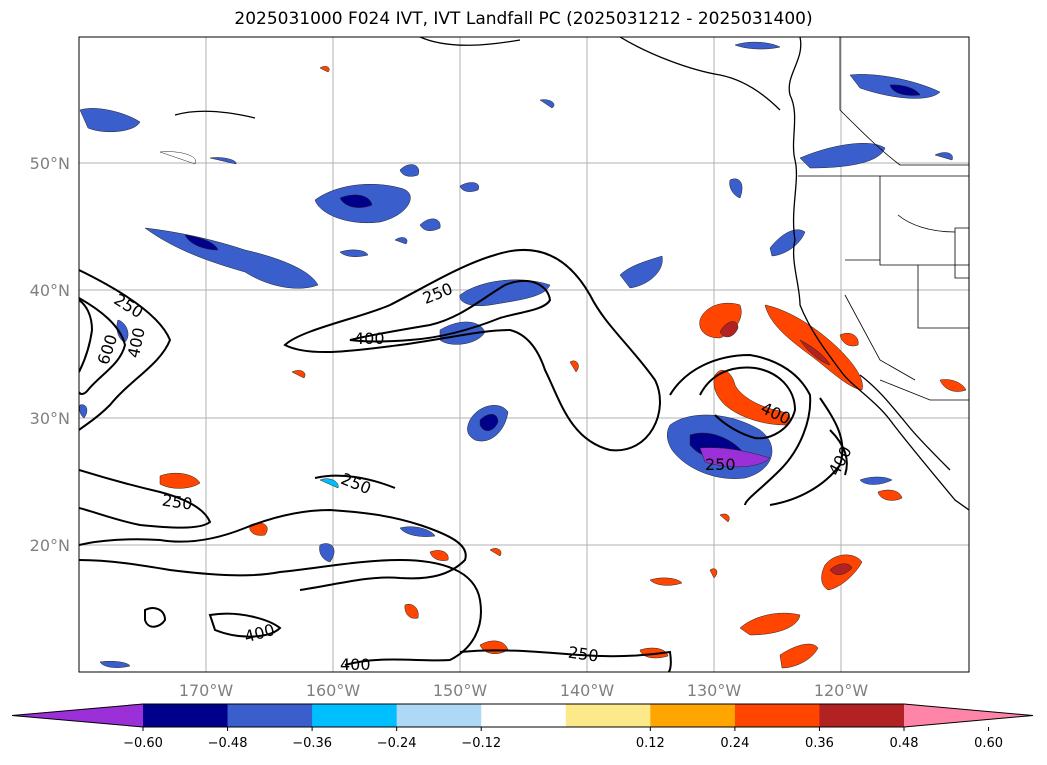 The image size is (1047, 765). Describe the element at coordinates (587, 690) in the screenshot. I see `lon-label: 140°W` at that location.